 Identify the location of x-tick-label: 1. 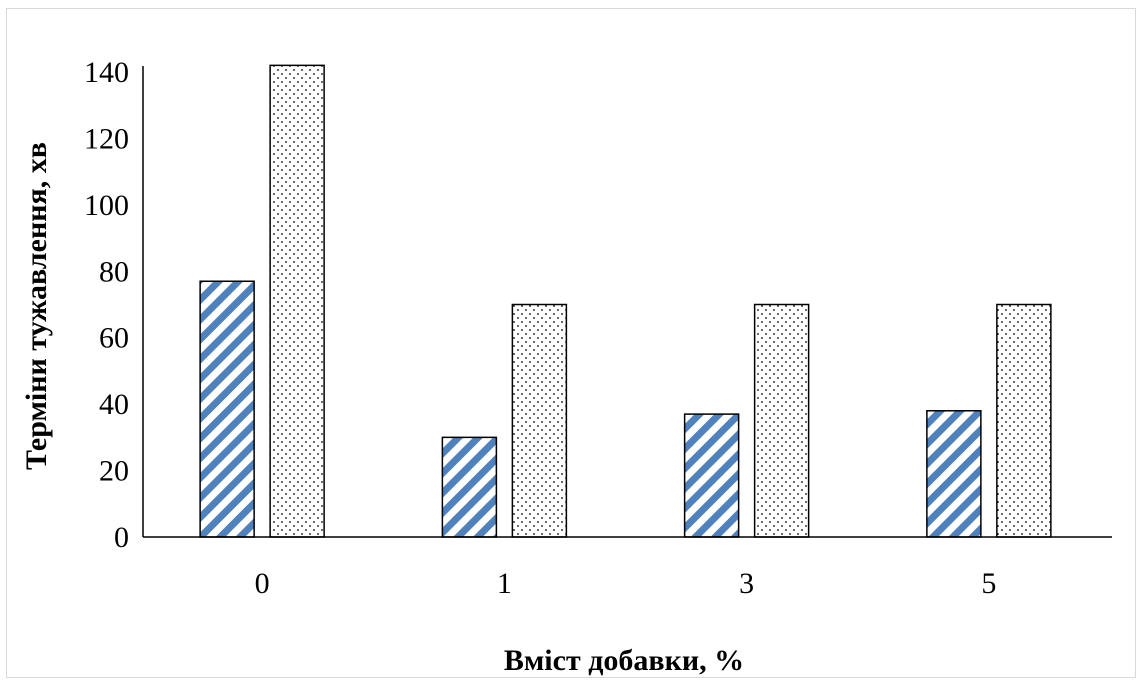
(504, 583).